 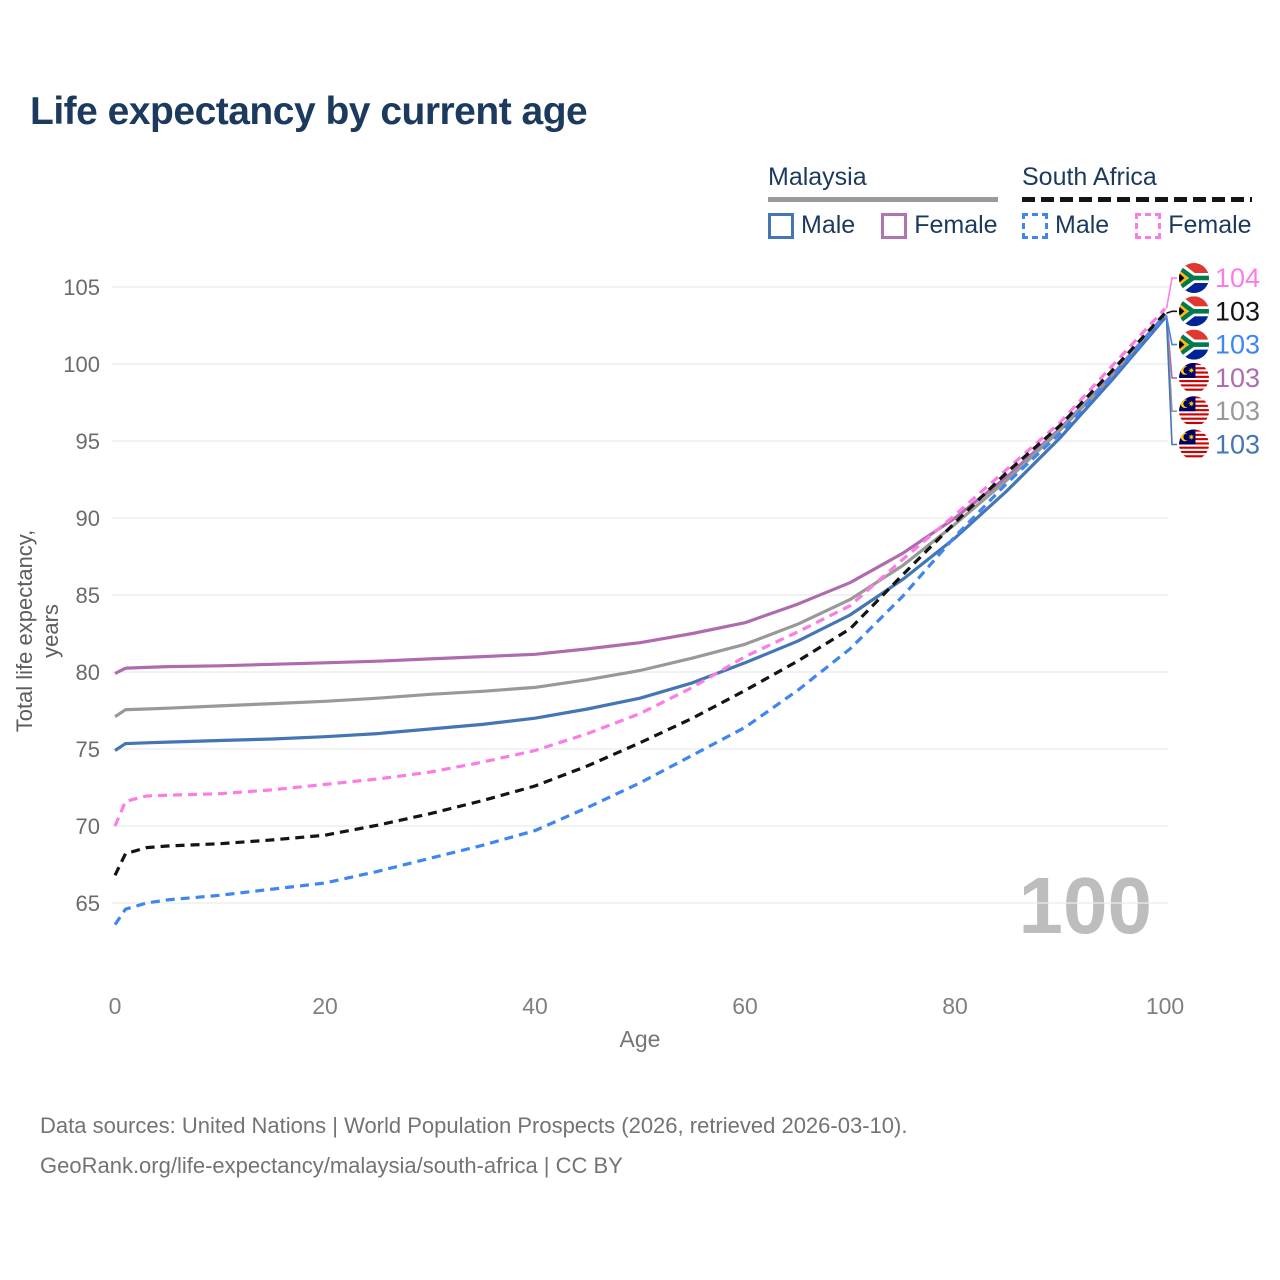 I want to click on end-value-label-malaysia: 103, so click(x=1237, y=411).